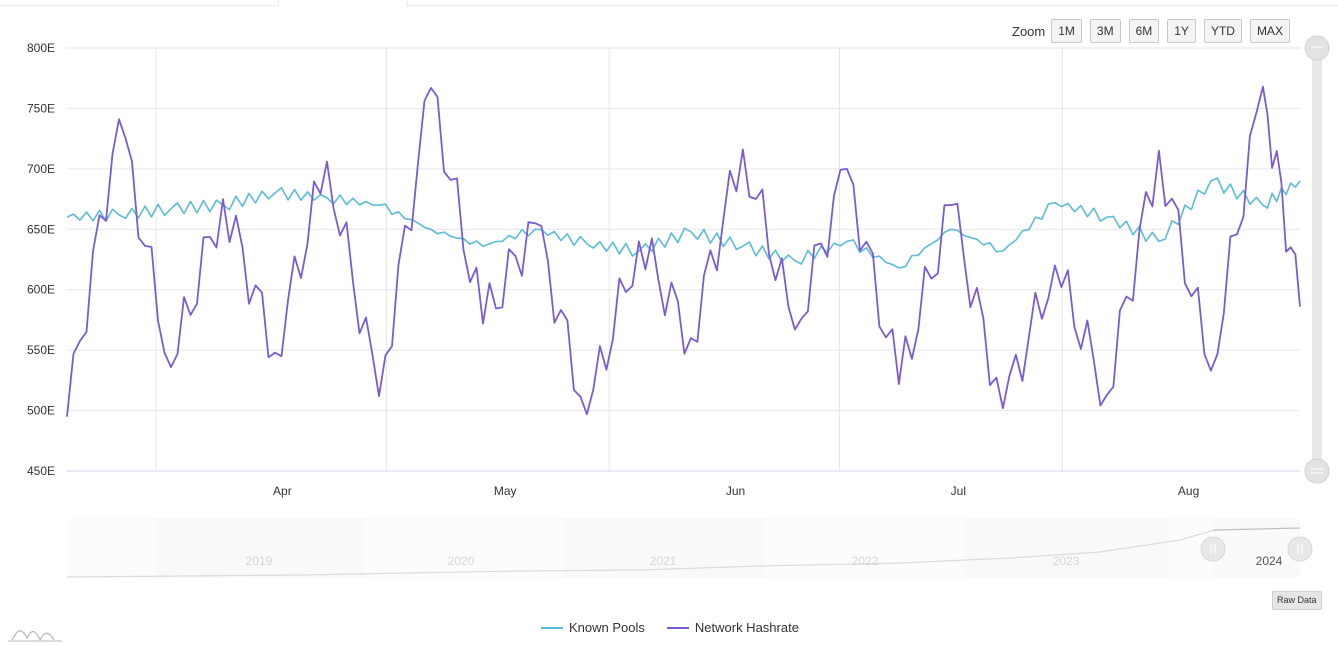 This screenshot has height=645, width=1338. Describe the element at coordinates (139, 3) in the screenshot. I see `tab-left-area` at that location.